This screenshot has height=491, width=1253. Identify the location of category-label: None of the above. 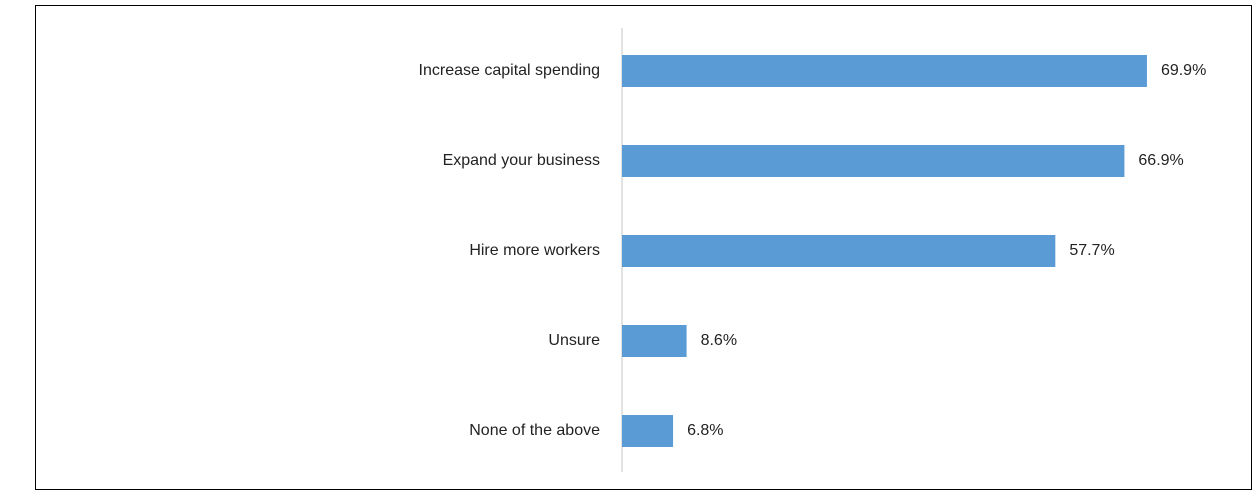
(534, 430).